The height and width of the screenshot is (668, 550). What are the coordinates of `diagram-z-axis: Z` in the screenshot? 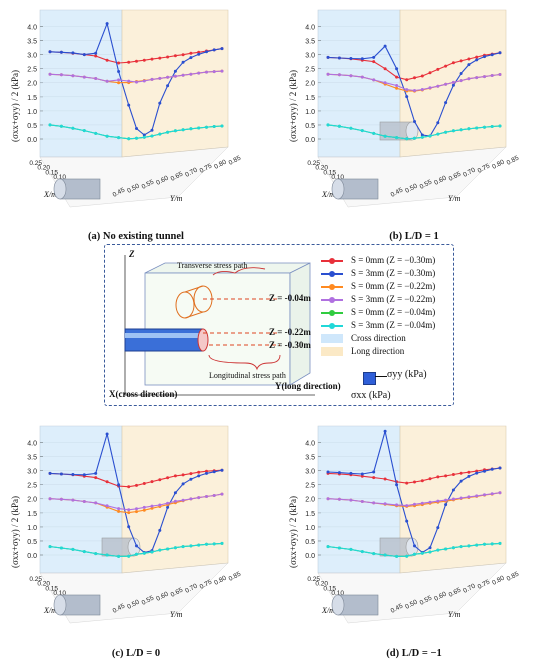 It's located at (132, 254).